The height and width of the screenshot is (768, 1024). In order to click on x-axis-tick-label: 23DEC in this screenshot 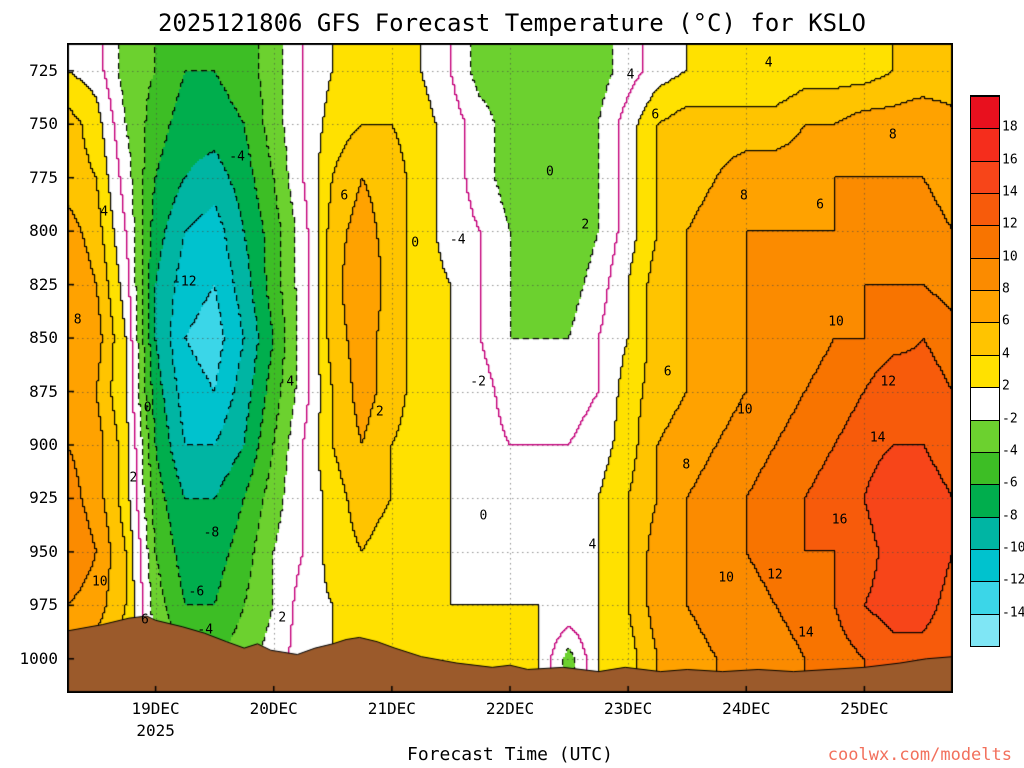, I will do `click(628, 708)`.